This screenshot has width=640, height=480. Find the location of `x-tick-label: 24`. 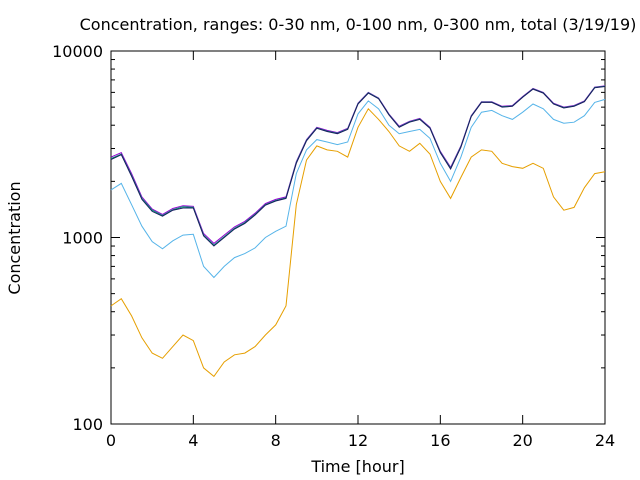

x-tick-label: 24 is located at coordinates (605, 440).